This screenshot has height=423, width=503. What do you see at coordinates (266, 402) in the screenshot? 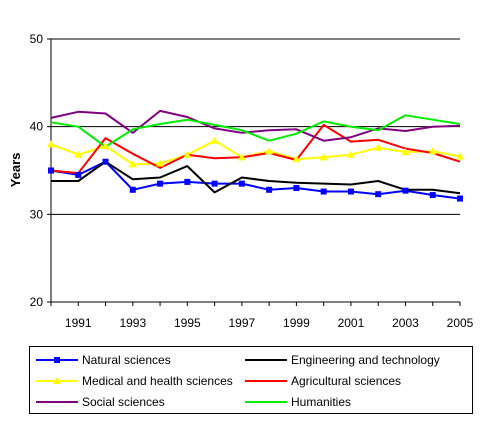
I see `legend-swatch-humanities` at bounding box center [266, 402].